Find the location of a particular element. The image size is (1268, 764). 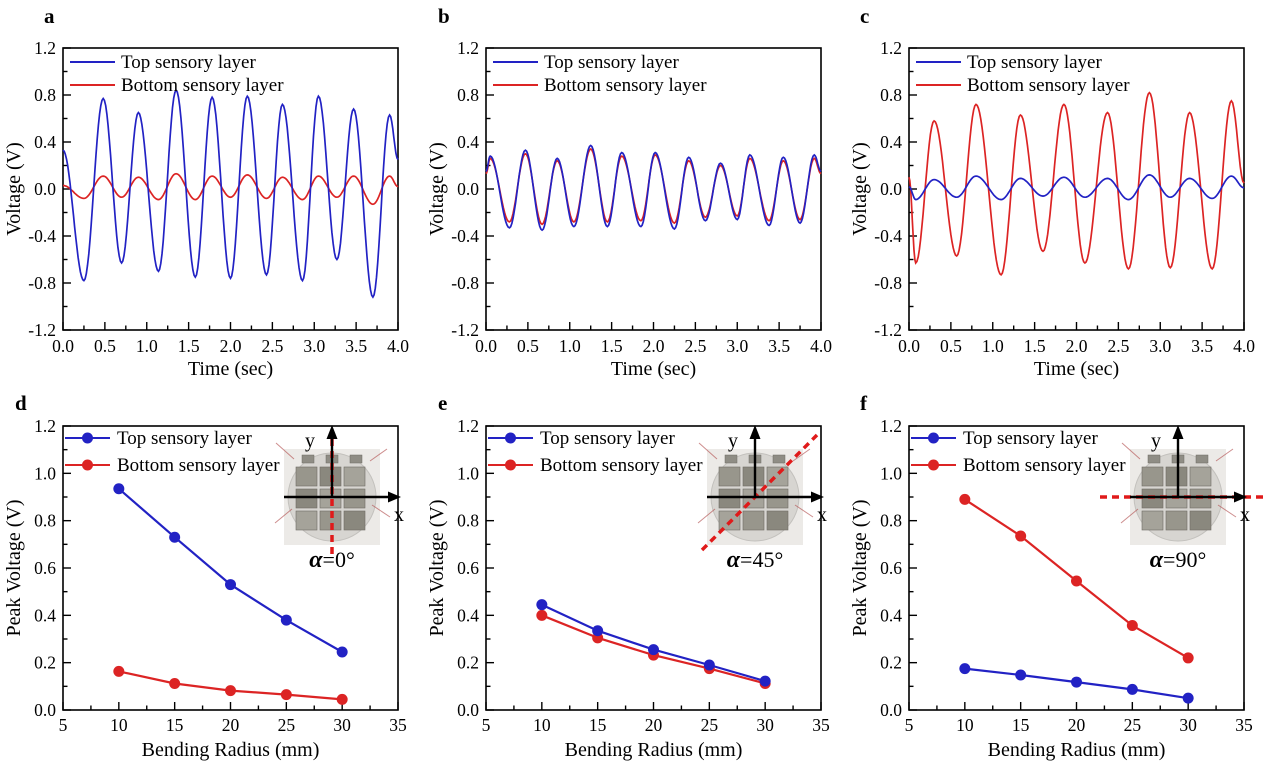

panel-letter-f: f is located at coordinates (863, 403).